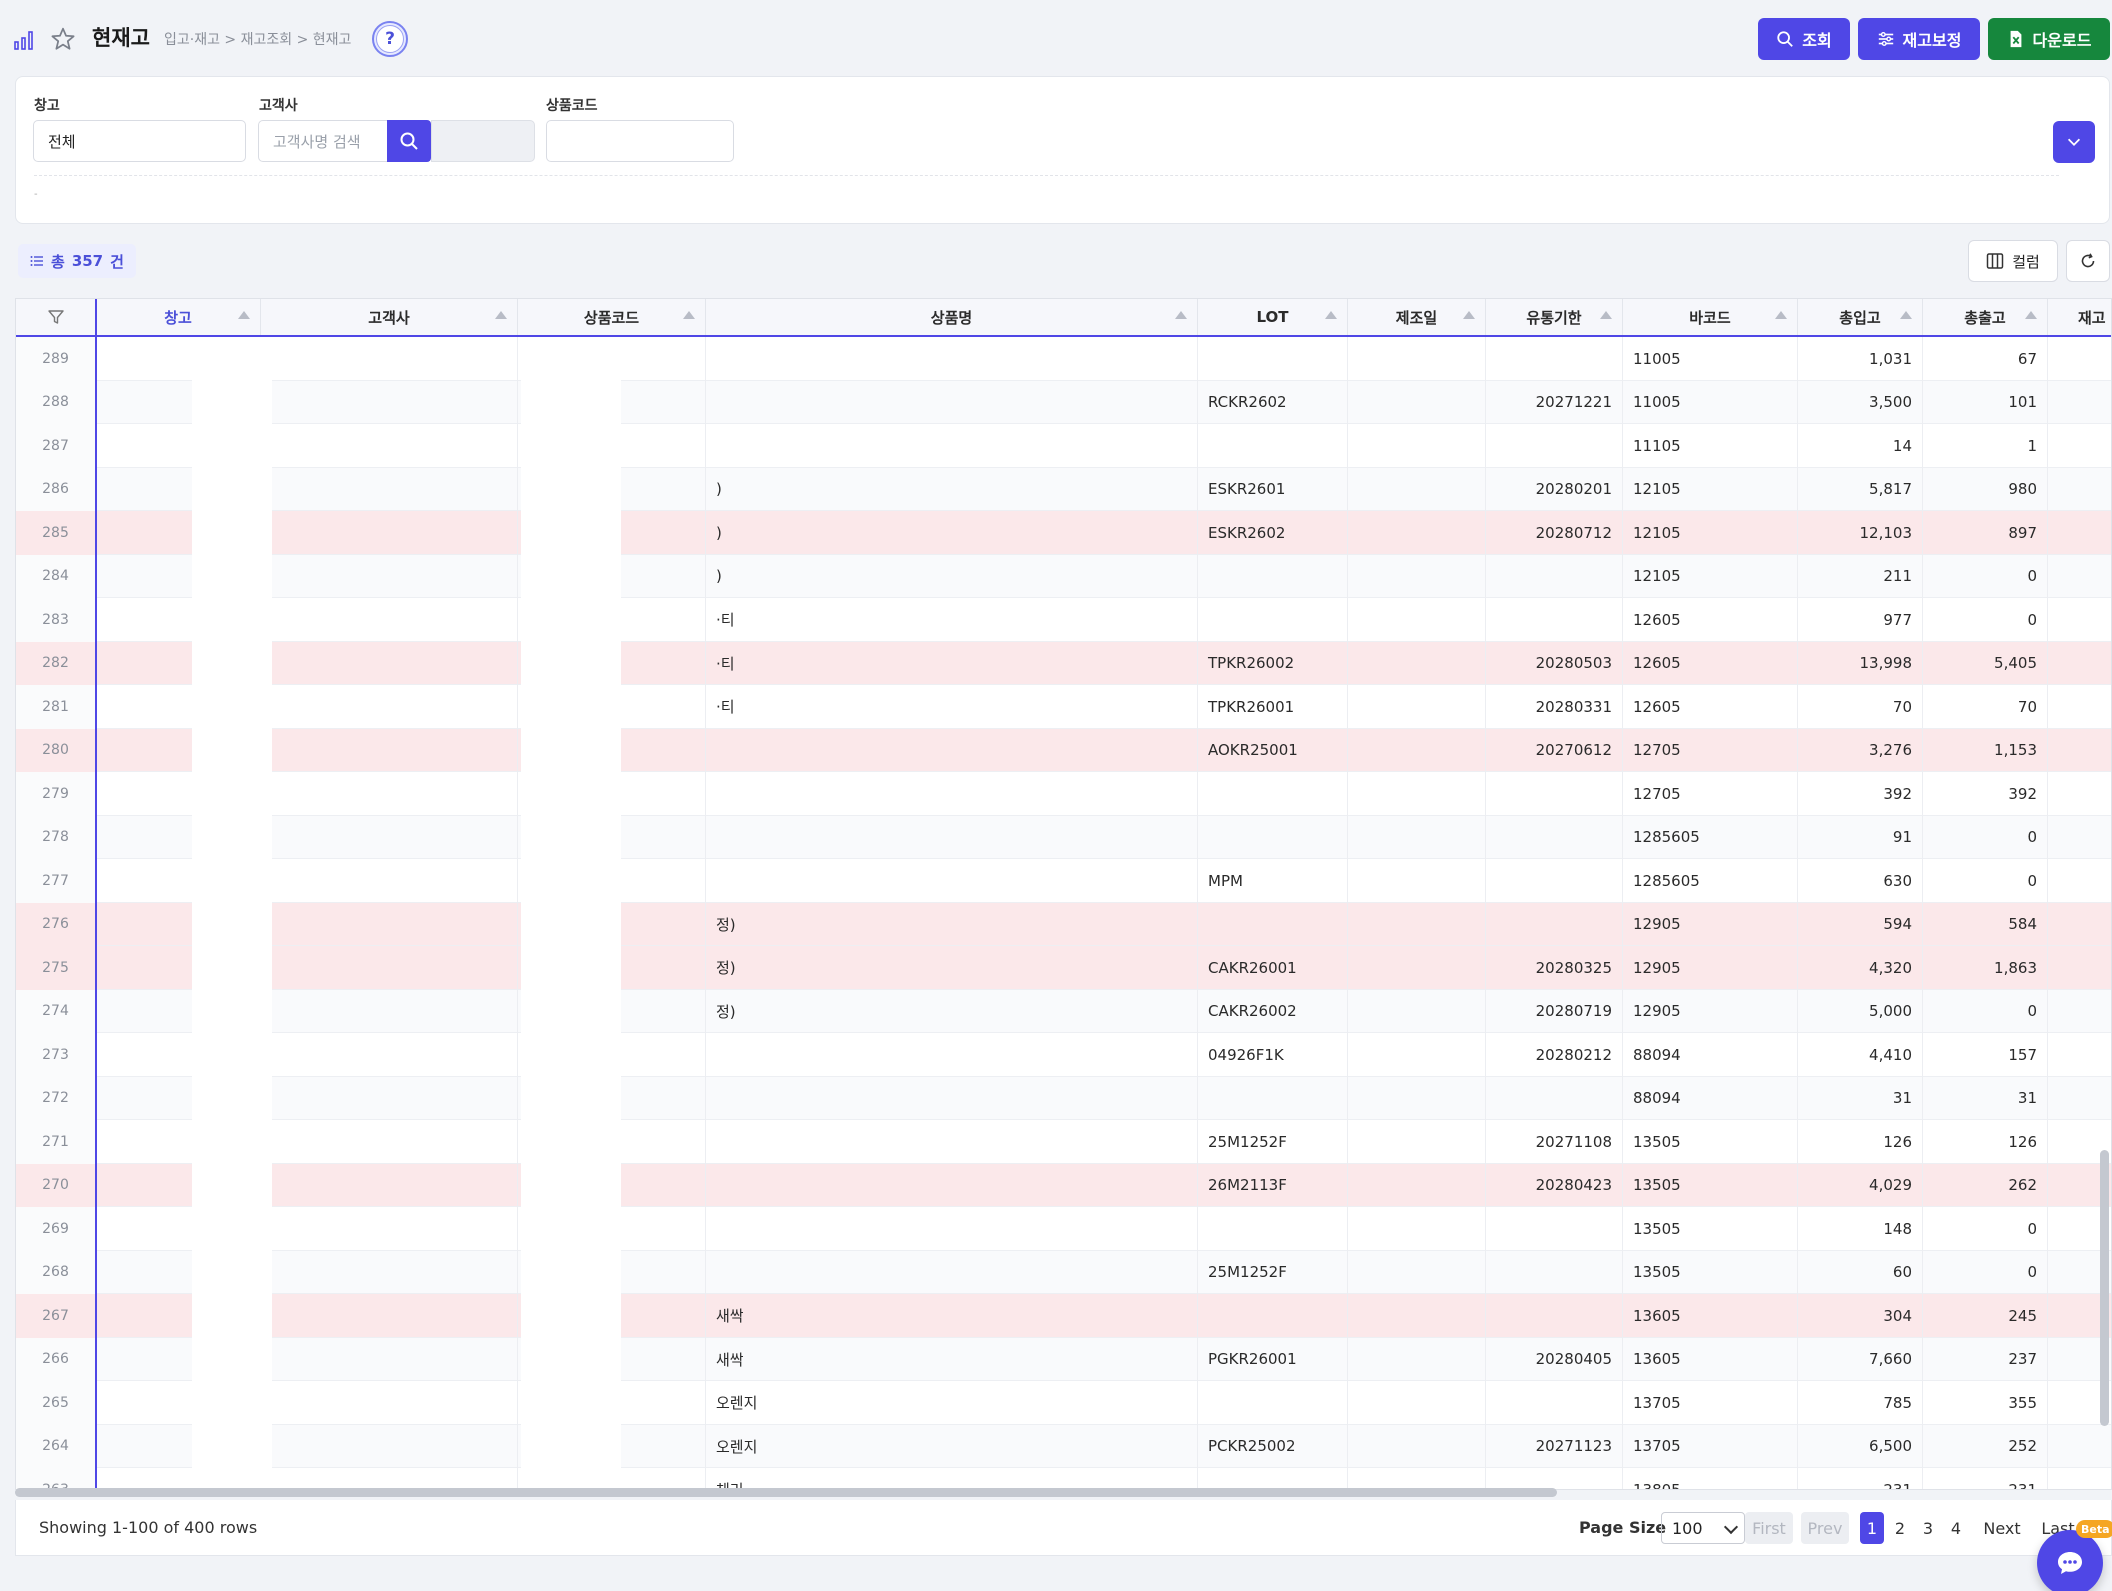 Image resolution: width=2112 pixels, height=1591 pixels. Describe the element at coordinates (1932, 40) in the screenshot. I see `stock-adjust-label: 재고보정` at that location.